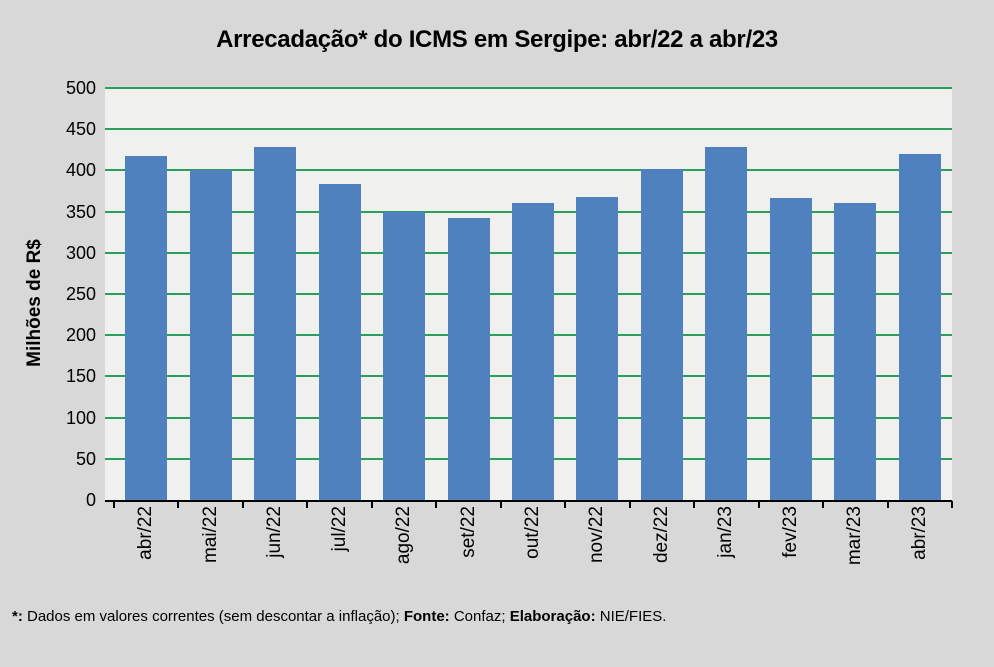  I want to click on y-tick-label-450: 450, so click(80, 129).